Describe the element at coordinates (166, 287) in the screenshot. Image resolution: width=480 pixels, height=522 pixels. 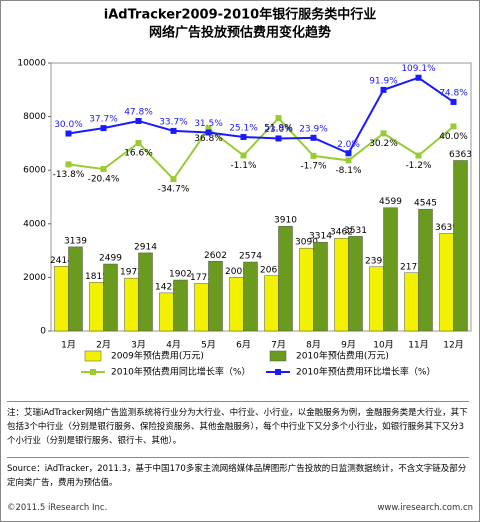
I see `bar-label: 1422` at that location.